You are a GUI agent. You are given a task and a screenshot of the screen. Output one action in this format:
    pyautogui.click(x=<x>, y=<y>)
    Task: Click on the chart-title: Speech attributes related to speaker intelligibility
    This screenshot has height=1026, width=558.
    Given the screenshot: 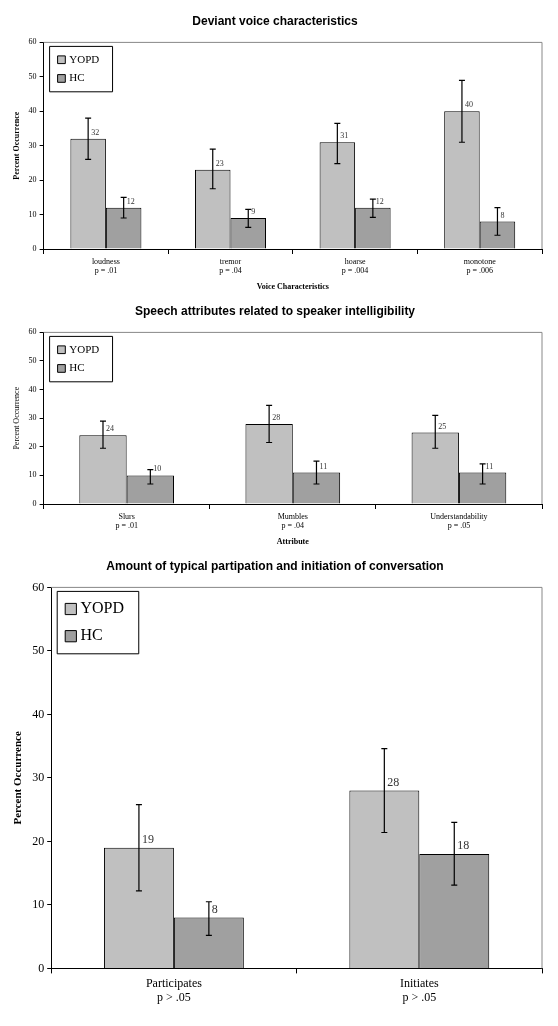 What is the action you would take?
    pyautogui.click(x=275, y=310)
    